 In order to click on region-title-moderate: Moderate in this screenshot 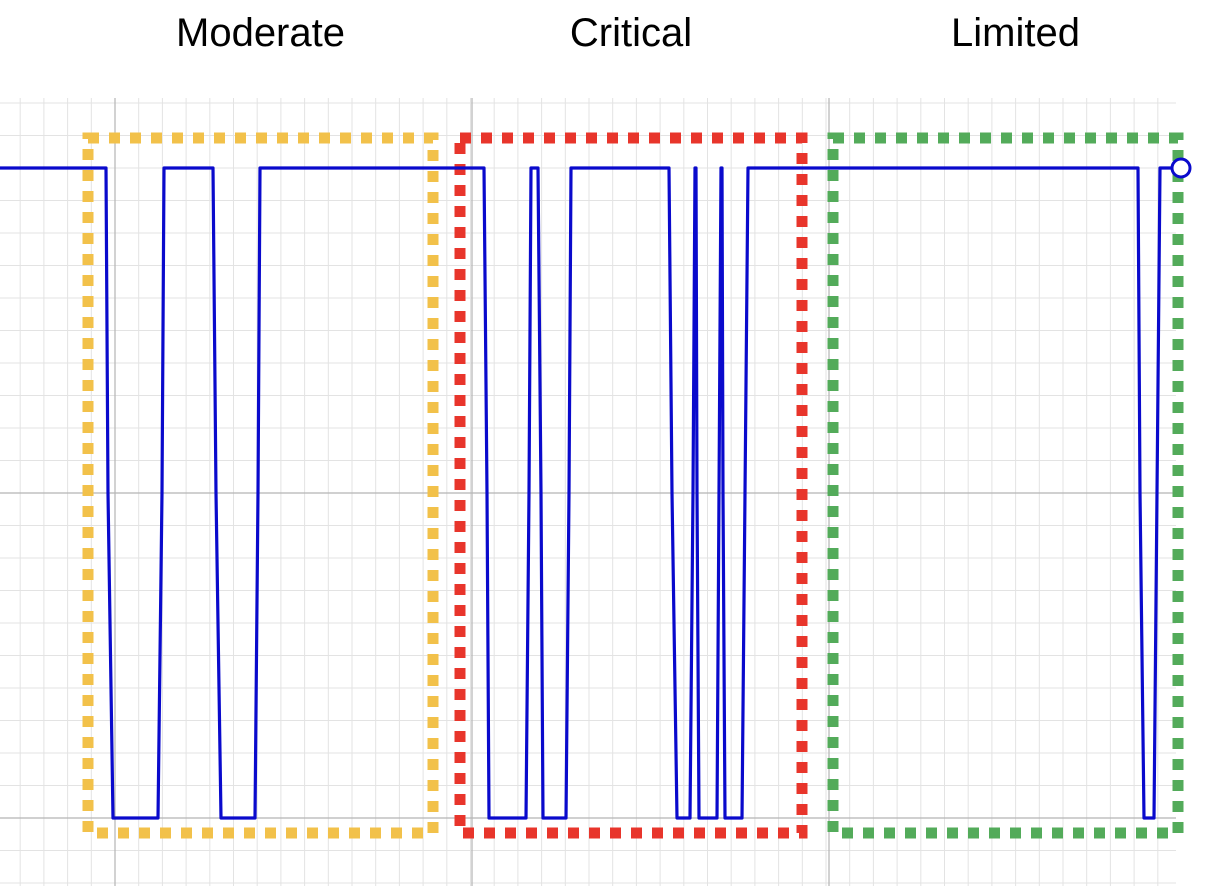, I will do `click(260, 33)`.